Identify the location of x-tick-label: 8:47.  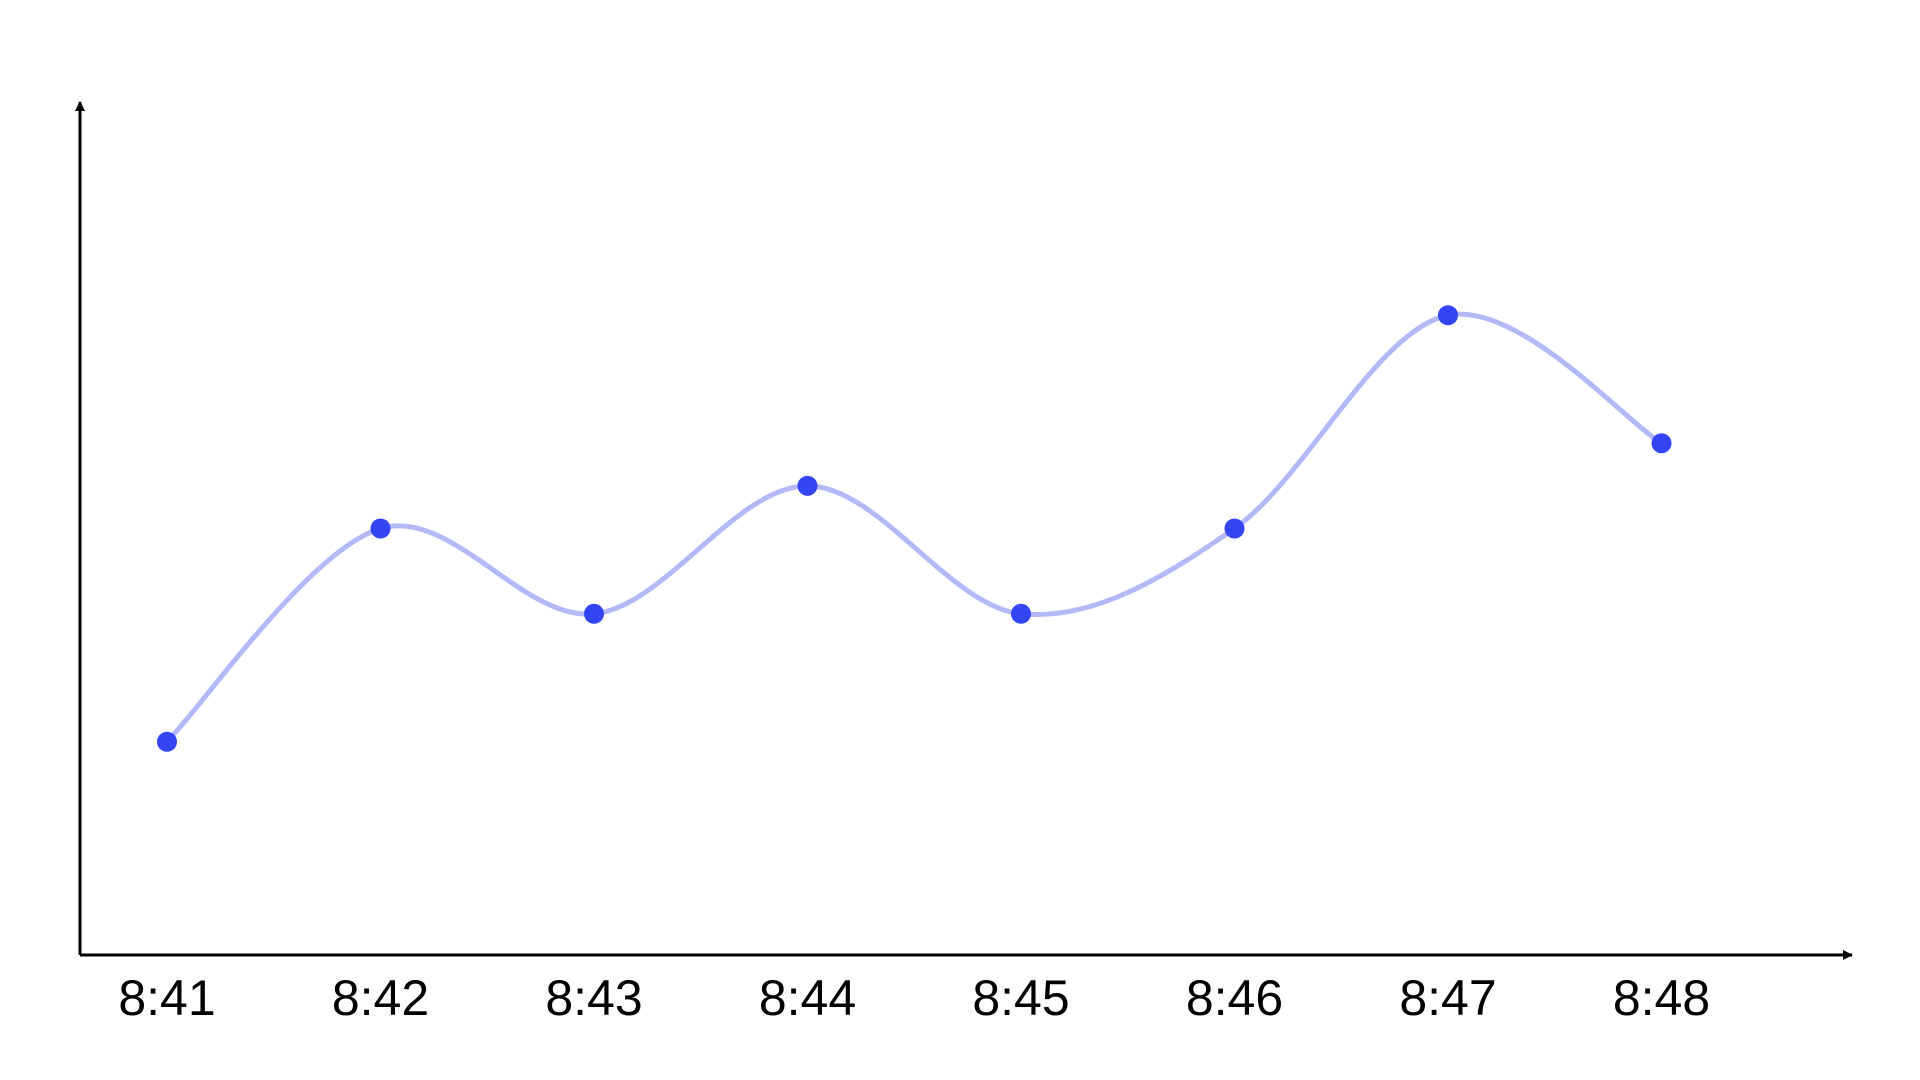
(1447, 998).